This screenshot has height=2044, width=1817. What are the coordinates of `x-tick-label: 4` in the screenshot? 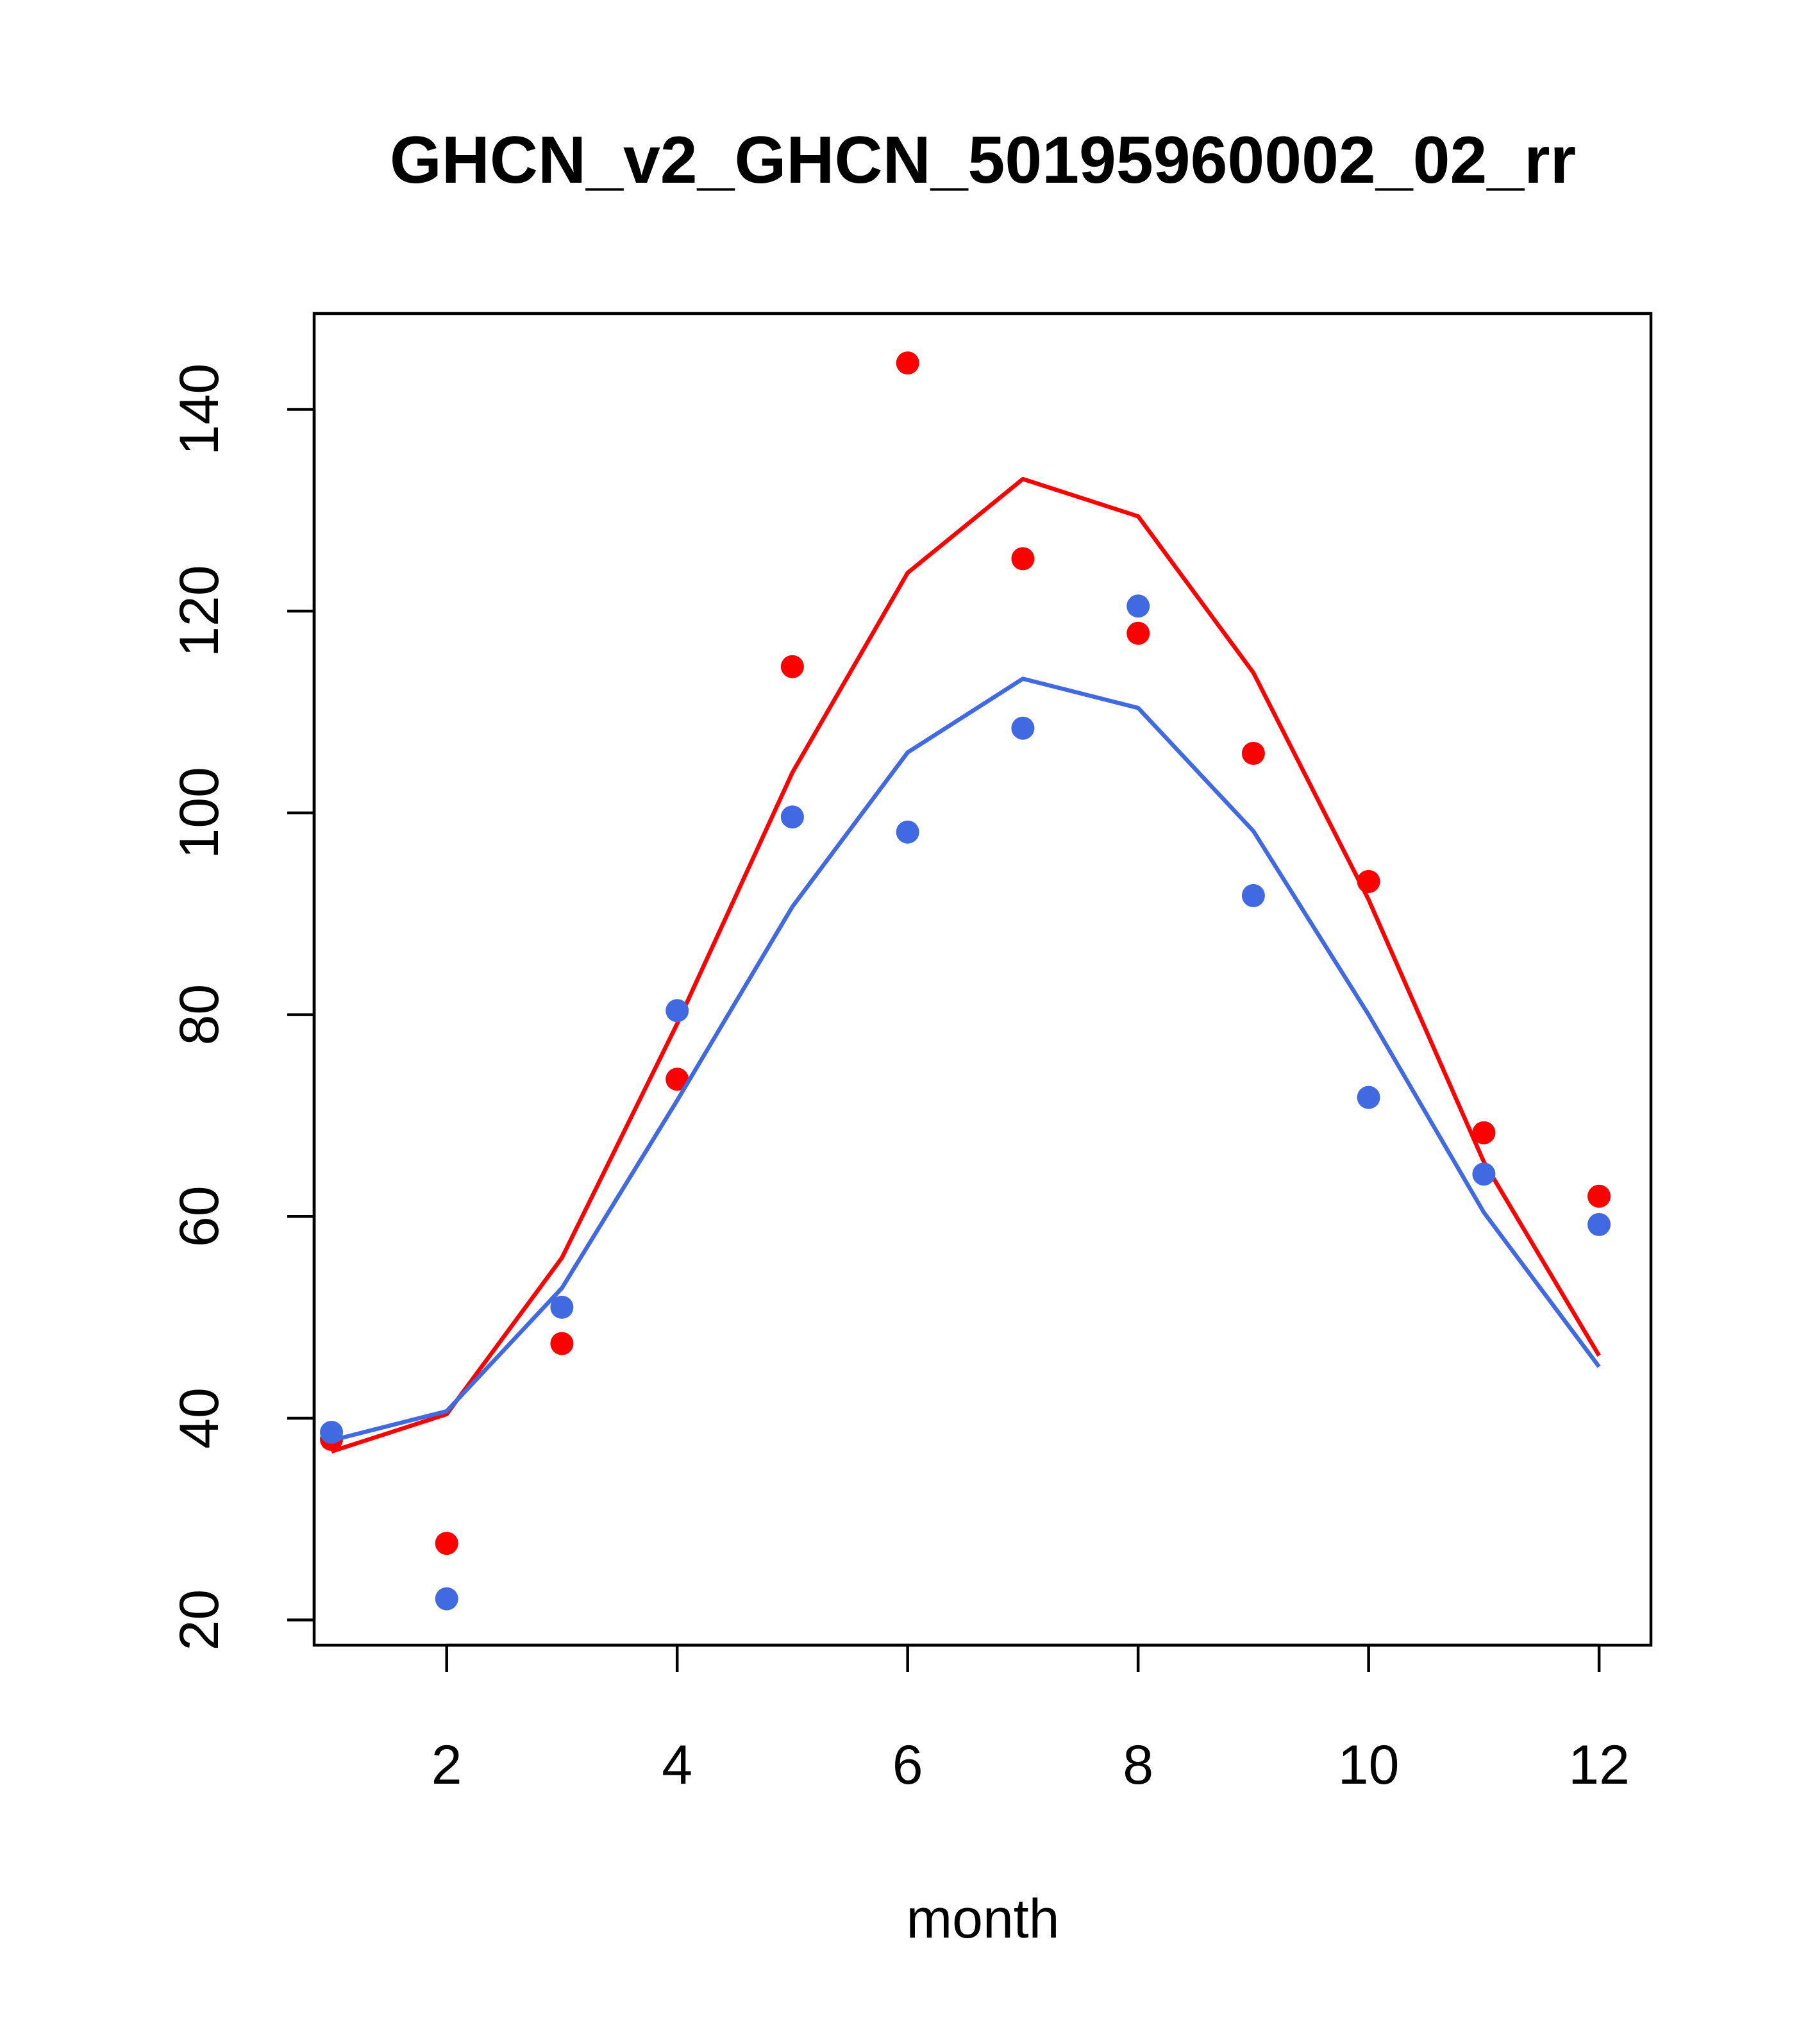 It's located at (677, 1765).